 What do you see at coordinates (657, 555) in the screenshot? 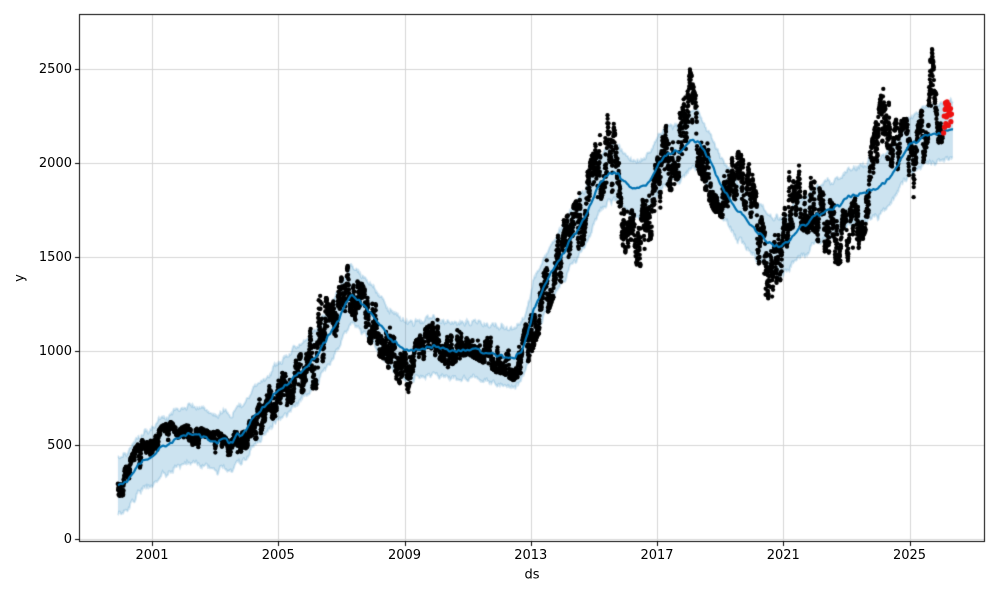
I see `x-tick-label: 2017` at bounding box center [657, 555].